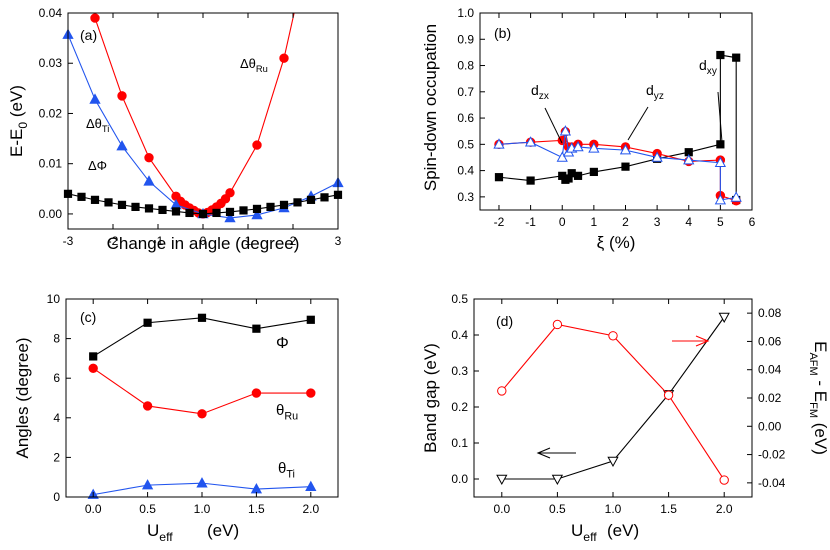 Image resolution: width=830 pixels, height=550 pixels. I want to click on panel-label-b: (b), so click(502, 33).